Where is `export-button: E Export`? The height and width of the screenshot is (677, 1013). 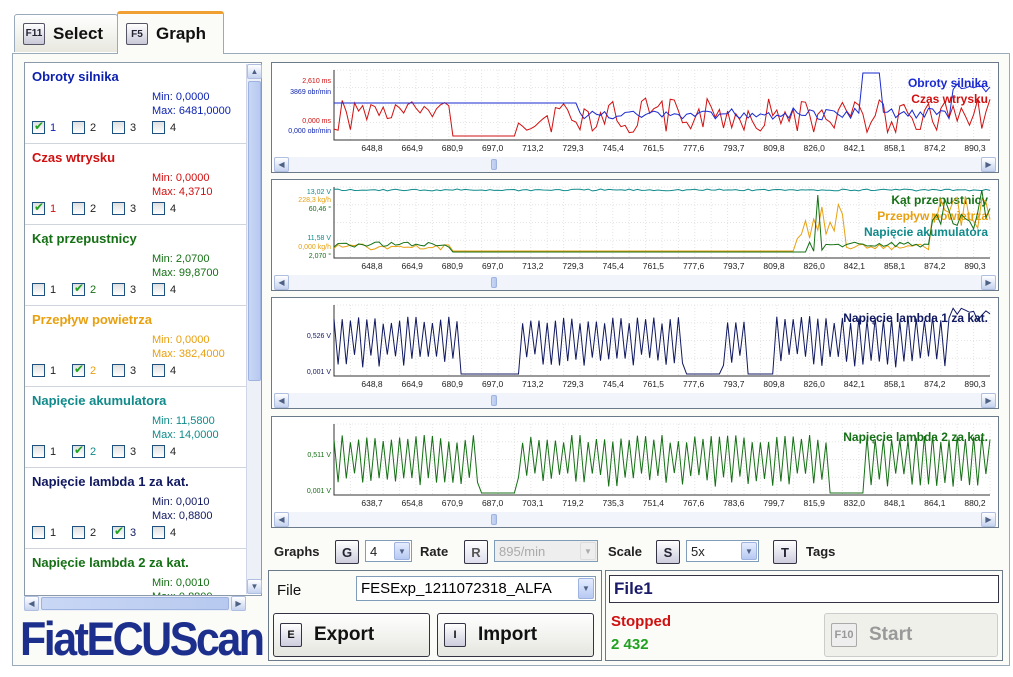
export-button: E Export is located at coordinates (351, 635).